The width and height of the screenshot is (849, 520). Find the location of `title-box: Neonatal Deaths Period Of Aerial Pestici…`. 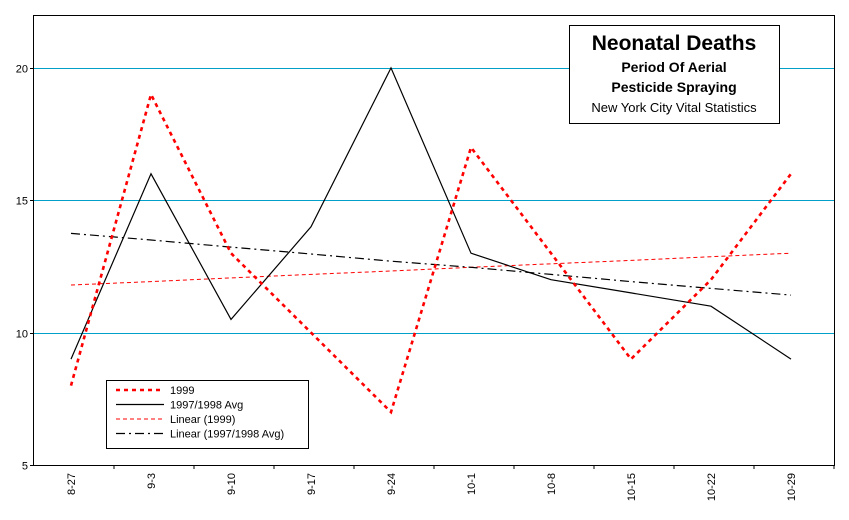

title-box: Neonatal Deaths Period Of Aerial Pestici… is located at coordinates (674, 74).